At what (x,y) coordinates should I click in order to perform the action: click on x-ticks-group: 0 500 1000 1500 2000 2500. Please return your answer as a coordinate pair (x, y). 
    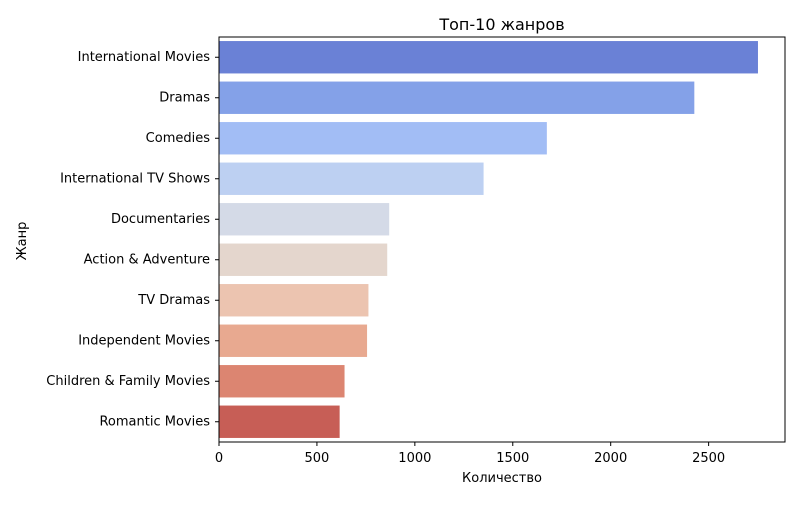
    Looking at the image, I should click on (470, 454).